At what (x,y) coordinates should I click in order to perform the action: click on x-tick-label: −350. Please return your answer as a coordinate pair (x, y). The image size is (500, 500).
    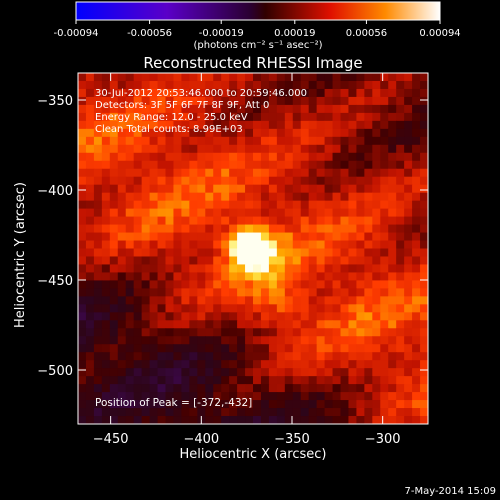
    Looking at the image, I should click on (292, 439).